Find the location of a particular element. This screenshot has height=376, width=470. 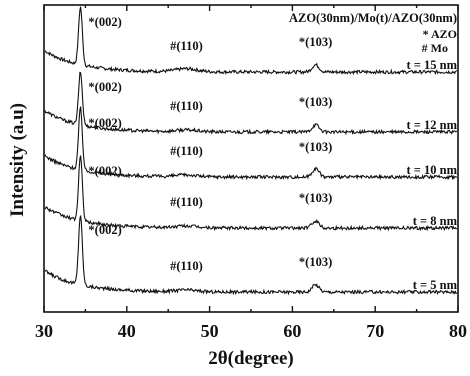

series-label: t = 12 nm is located at coordinates (431, 125).